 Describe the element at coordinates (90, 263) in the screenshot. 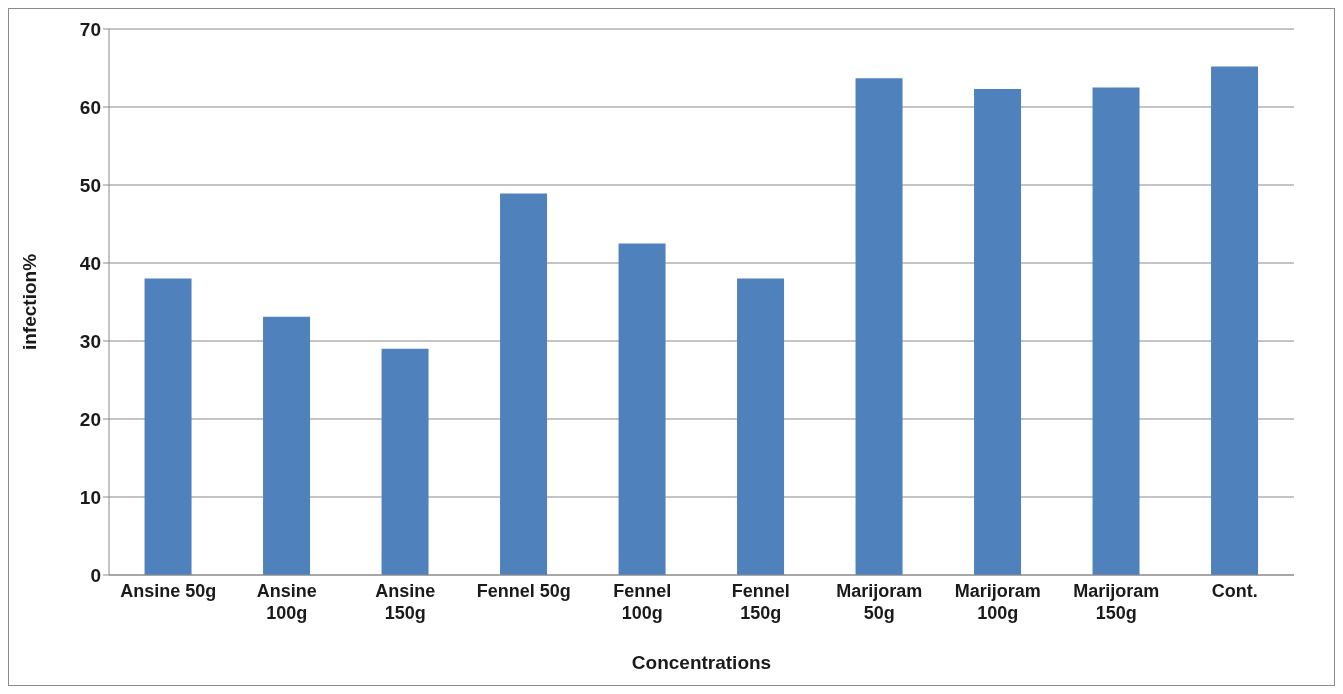

I see `y-tick-label: 40` at that location.